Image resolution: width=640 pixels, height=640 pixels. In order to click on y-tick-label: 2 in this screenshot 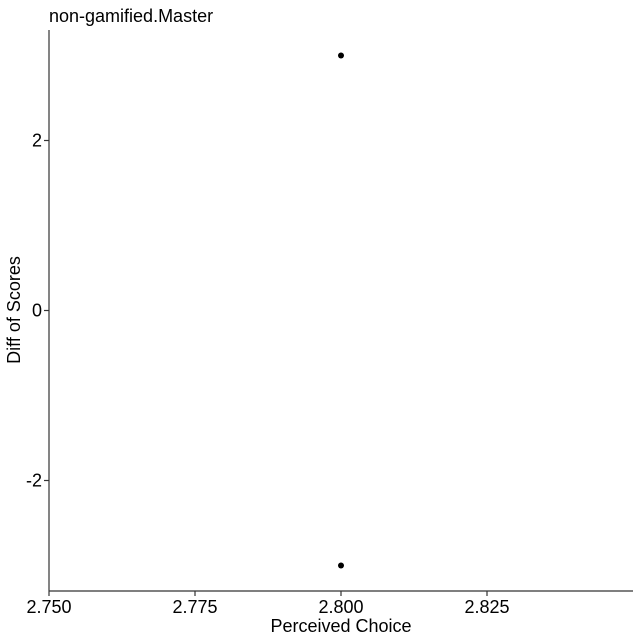, I will do `click(37, 141)`.